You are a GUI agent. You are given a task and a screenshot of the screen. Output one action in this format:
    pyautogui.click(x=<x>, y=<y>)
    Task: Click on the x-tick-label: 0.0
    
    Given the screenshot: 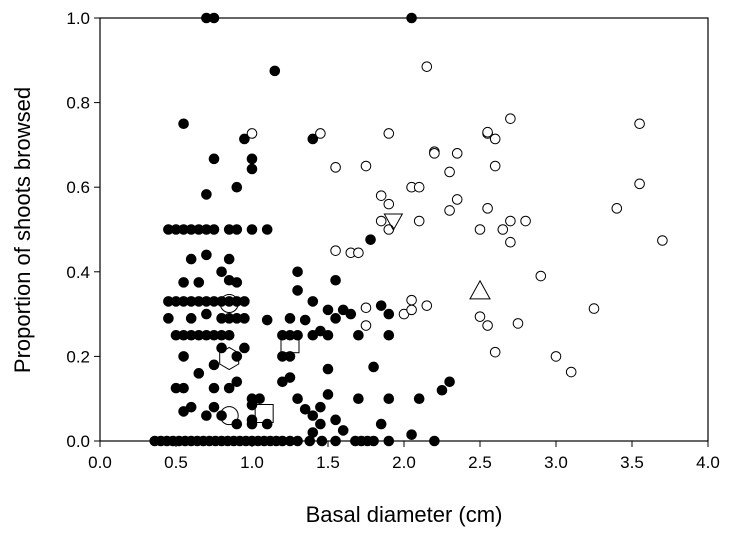 What is the action you would take?
    pyautogui.click(x=100, y=462)
    